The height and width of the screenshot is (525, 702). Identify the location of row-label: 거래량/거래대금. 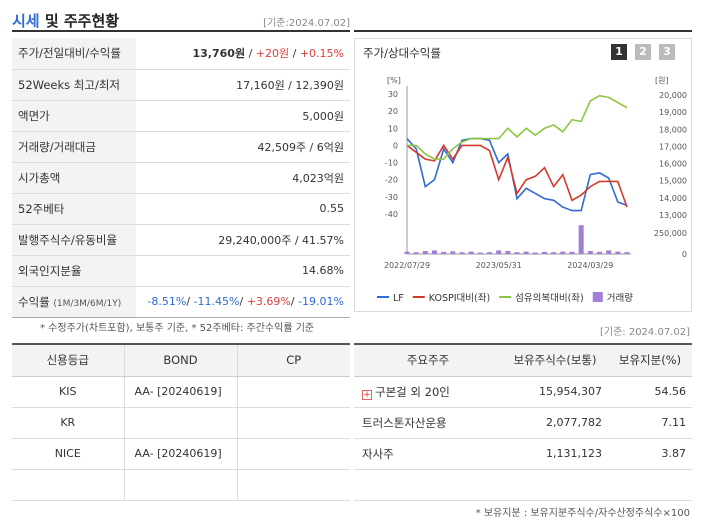
(74, 147).